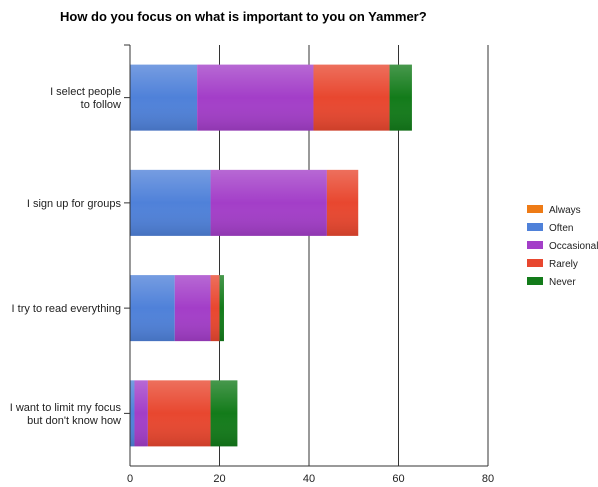 This screenshot has height=487, width=598. I want to click on x-tick-label: 20, so click(219, 479).